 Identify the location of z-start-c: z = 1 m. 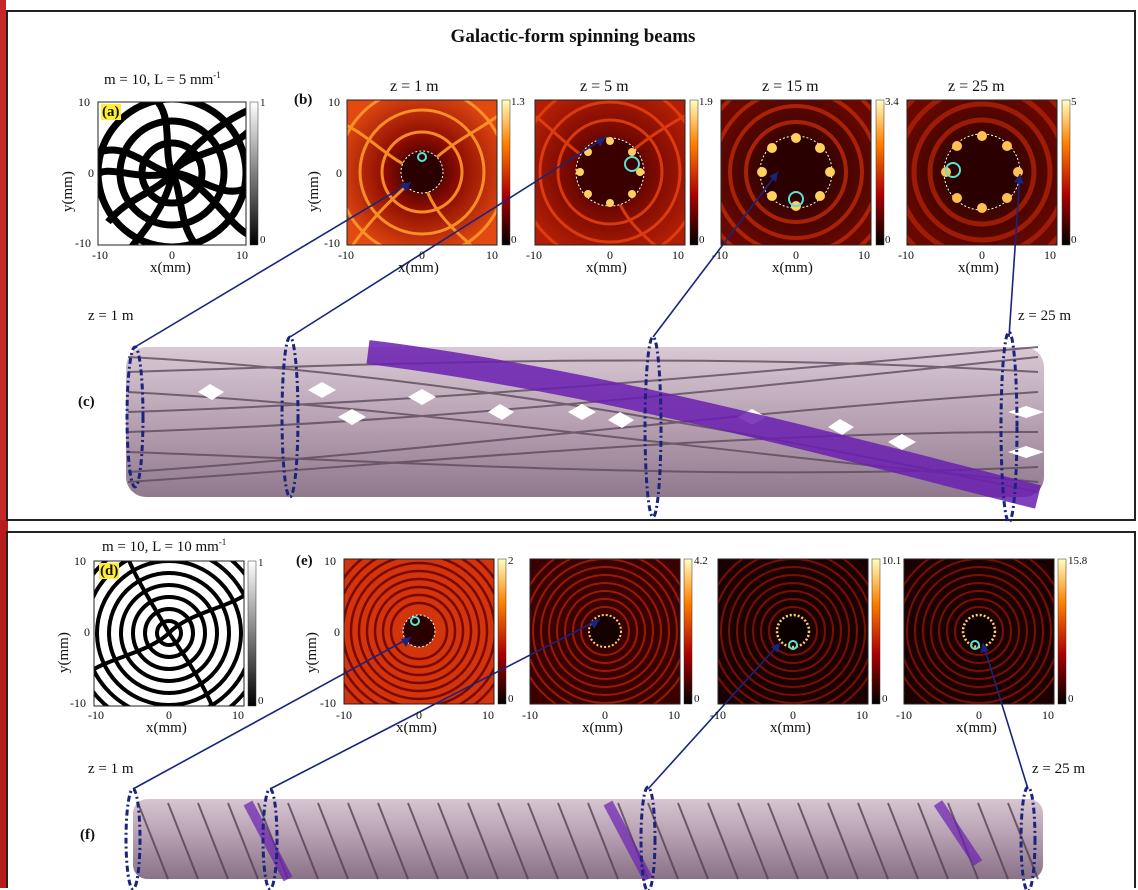
(111, 316).